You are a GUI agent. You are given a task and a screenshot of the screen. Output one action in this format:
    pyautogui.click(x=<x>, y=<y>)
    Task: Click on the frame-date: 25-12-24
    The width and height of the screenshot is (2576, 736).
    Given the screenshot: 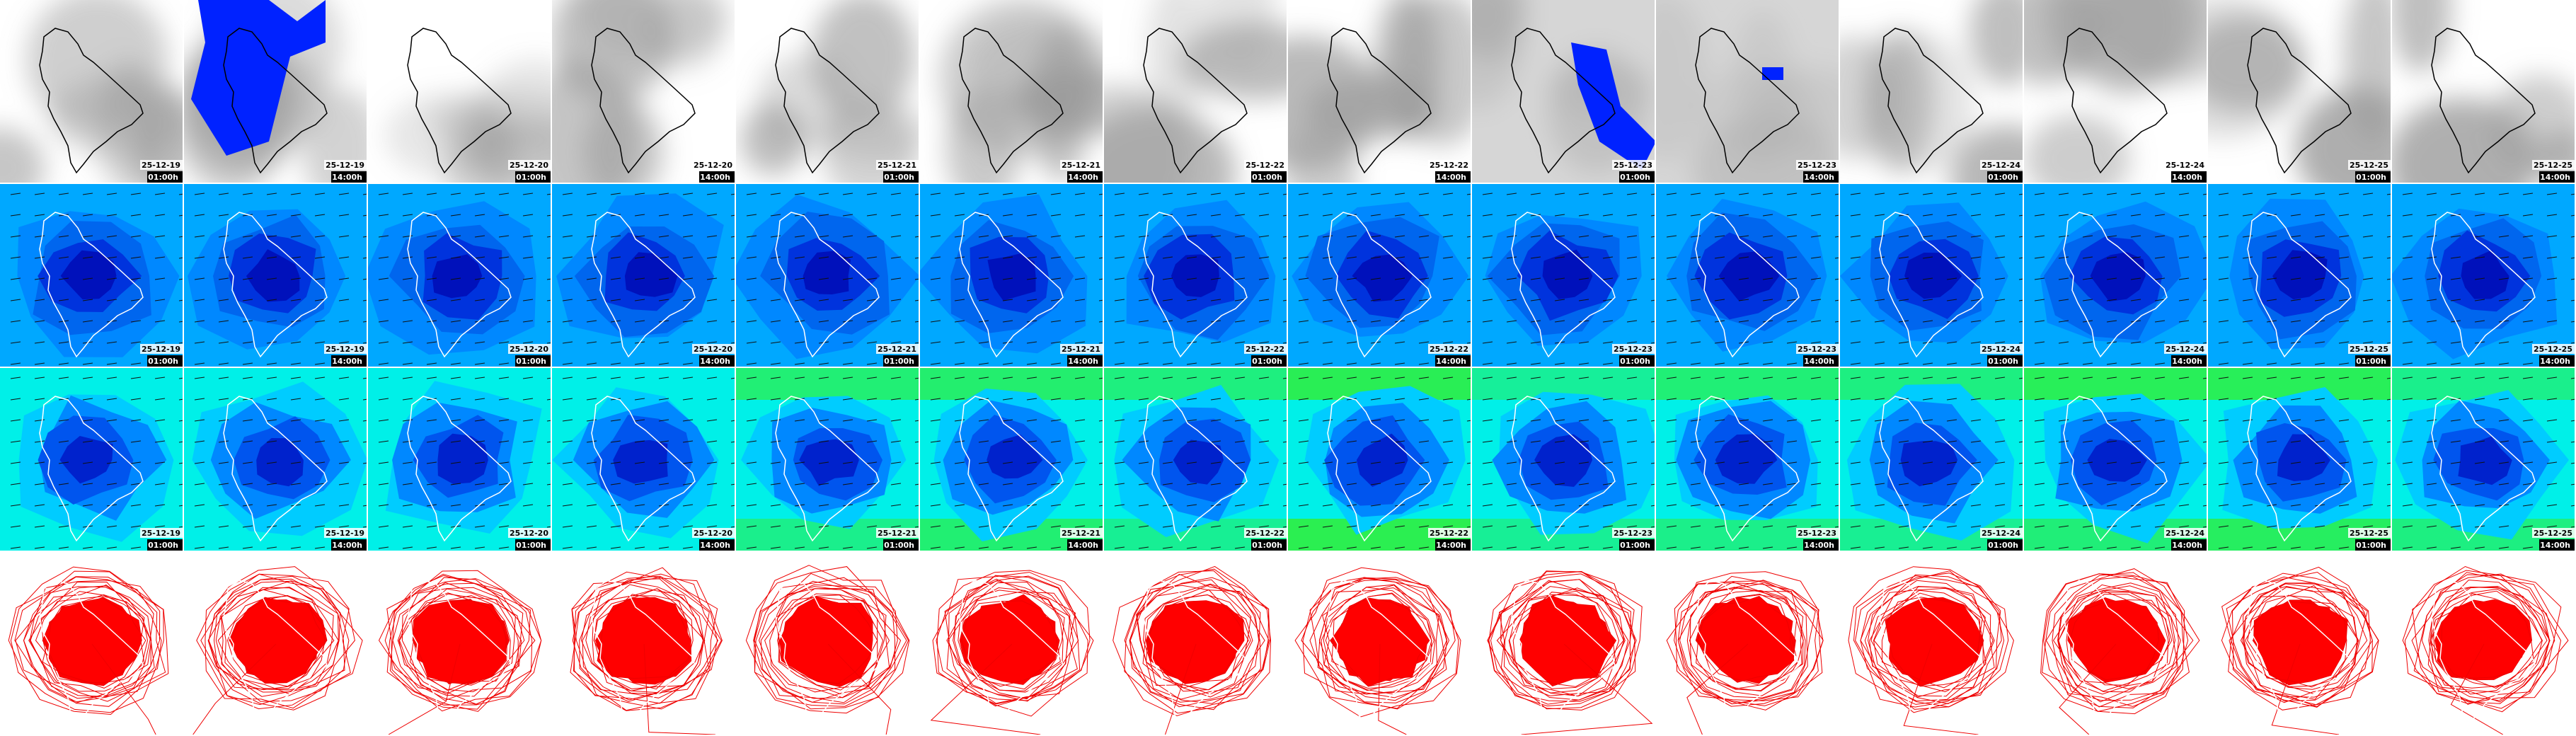 What is the action you would take?
    pyautogui.click(x=2001, y=166)
    